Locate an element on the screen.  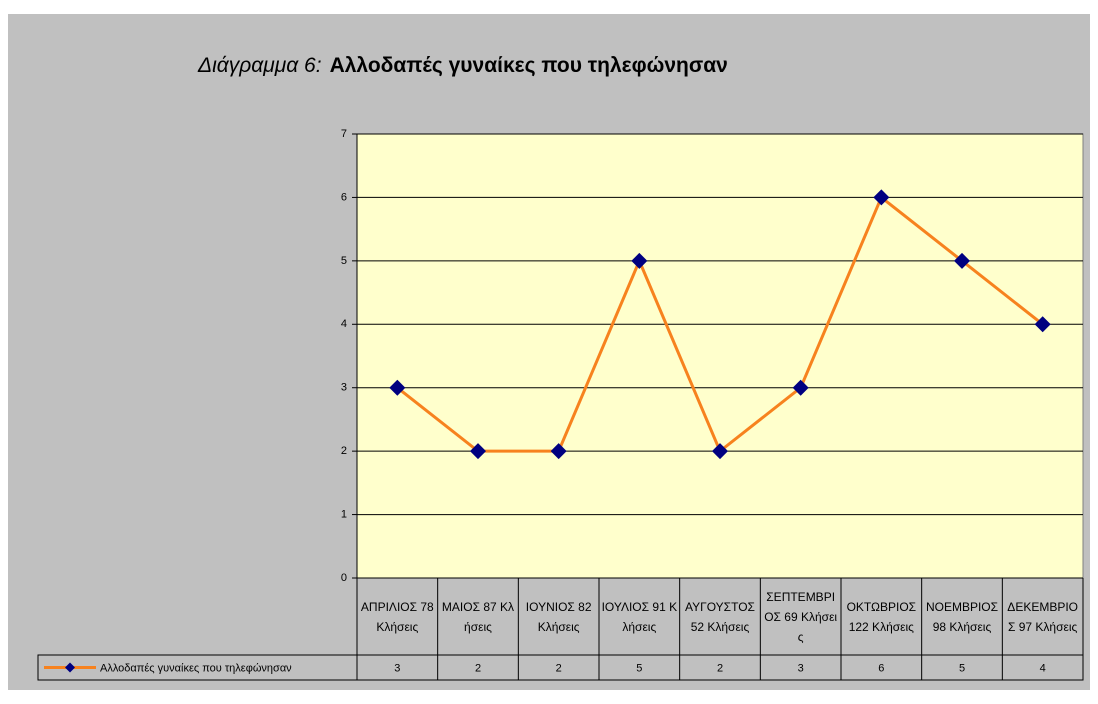
x-tick-label: ΙΟΥΝΙΟΣ 82 Κλήσεις is located at coordinates (558, 616).